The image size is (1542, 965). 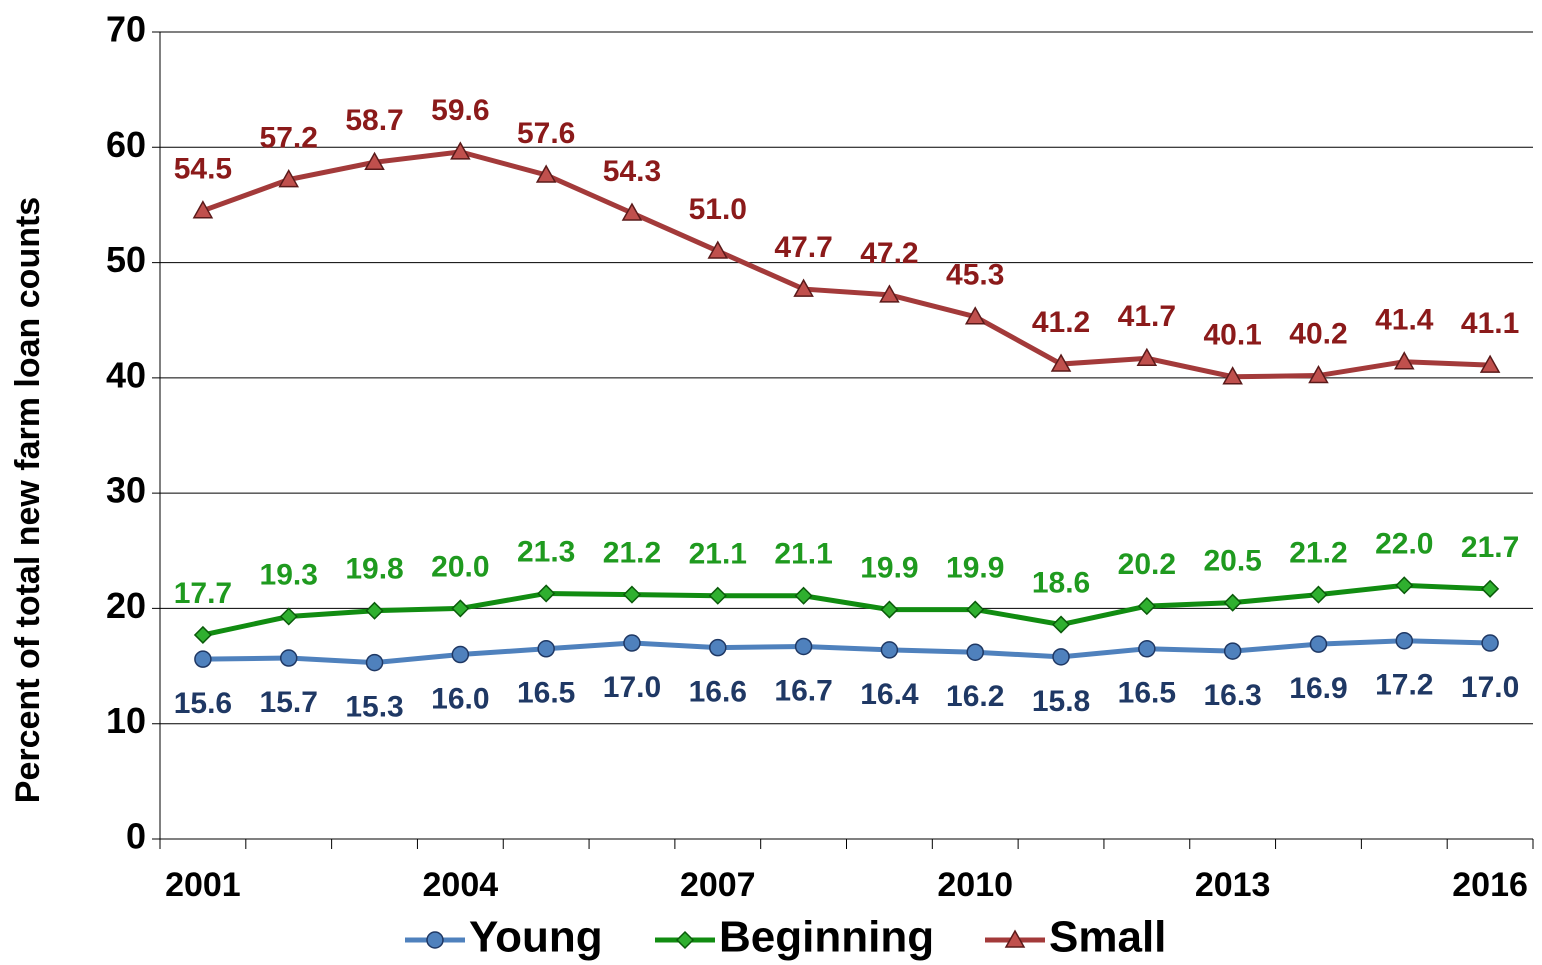 What do you see at coordinates (289, 702) in the screenshot?
I see `data-label: 15.7` at bounding box center [289, 702].